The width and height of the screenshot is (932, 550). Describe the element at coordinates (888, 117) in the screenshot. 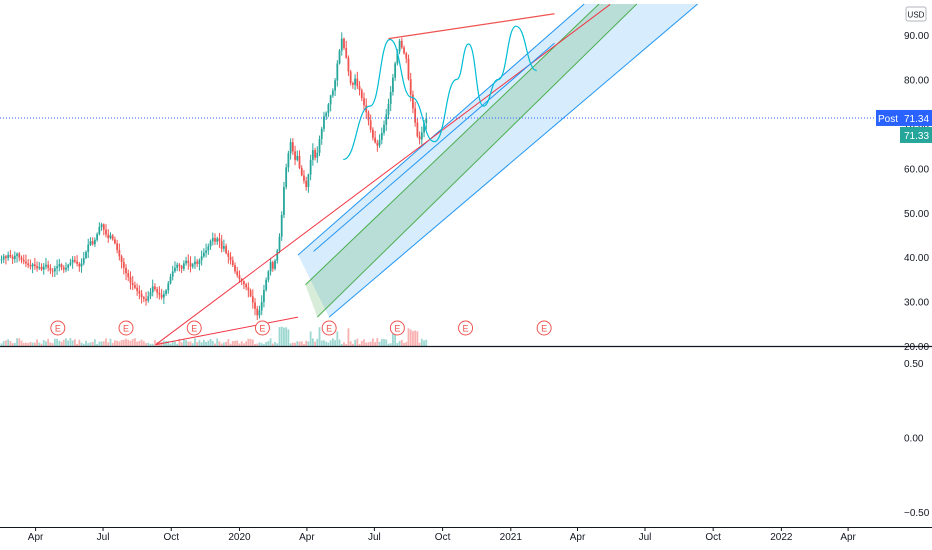

I see `post-badge` at that location.